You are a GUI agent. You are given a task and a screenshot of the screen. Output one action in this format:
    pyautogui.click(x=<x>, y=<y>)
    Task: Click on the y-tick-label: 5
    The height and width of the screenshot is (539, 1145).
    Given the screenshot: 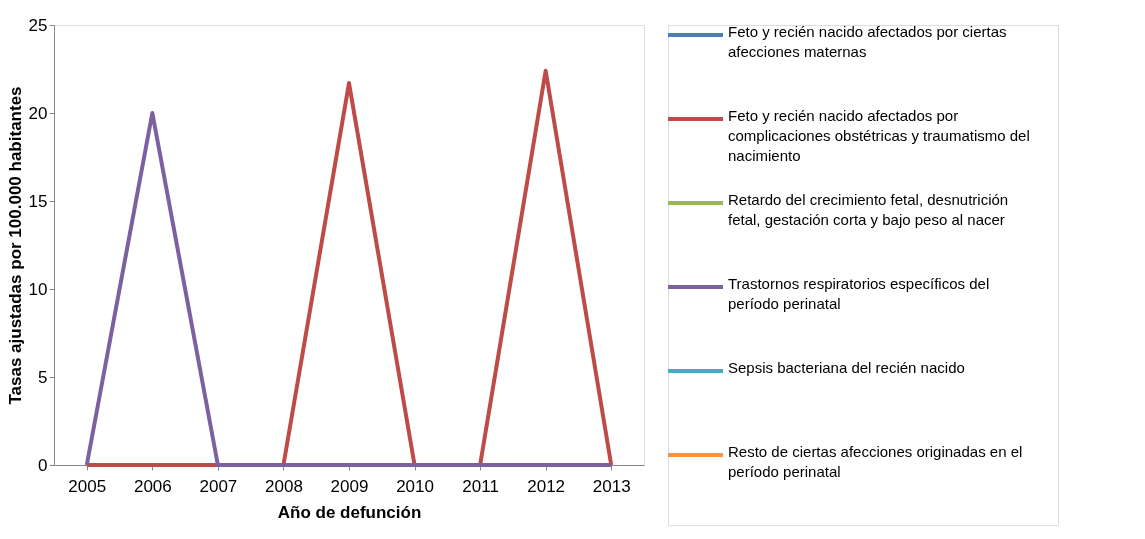 What is the action you would take?
    pyautogui.click(x=43, y=377)
    